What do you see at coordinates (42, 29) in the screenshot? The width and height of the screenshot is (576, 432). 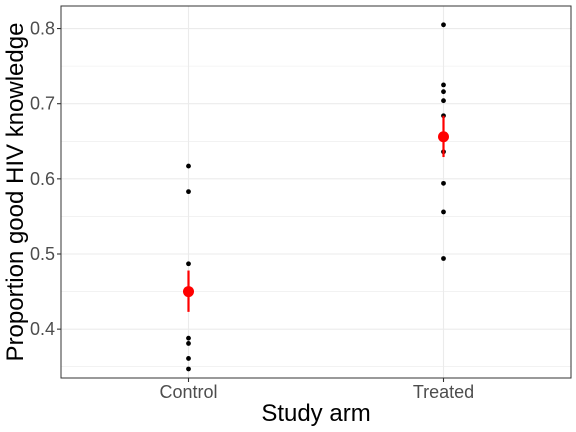 I see `y-tick-label: 0.8` at bounding box center [42, 29].